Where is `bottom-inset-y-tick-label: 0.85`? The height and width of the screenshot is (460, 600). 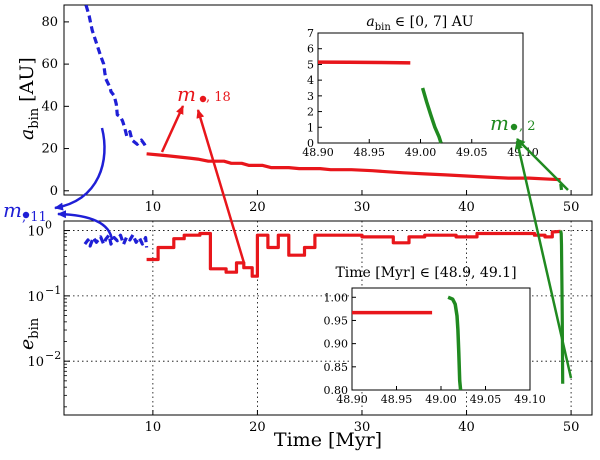
bottom-inset-y-tick-label: 0.85 is located at coordinates (336, 367).